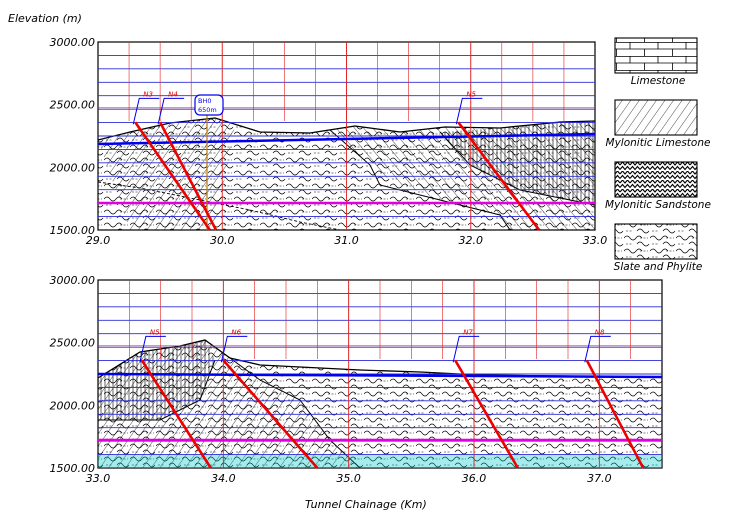 The height and width of the screenshot is (513, 729). Describe the element at coordinates (656, 117) in the screenshot. I see `legend-swatch-diagonal` at that location.